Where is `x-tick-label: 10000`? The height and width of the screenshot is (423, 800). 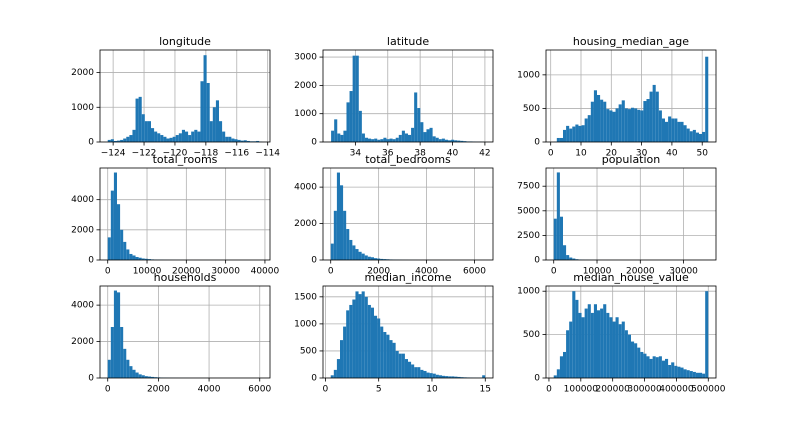
x-tick-label: 10000 is located at coordinates (147, 272).